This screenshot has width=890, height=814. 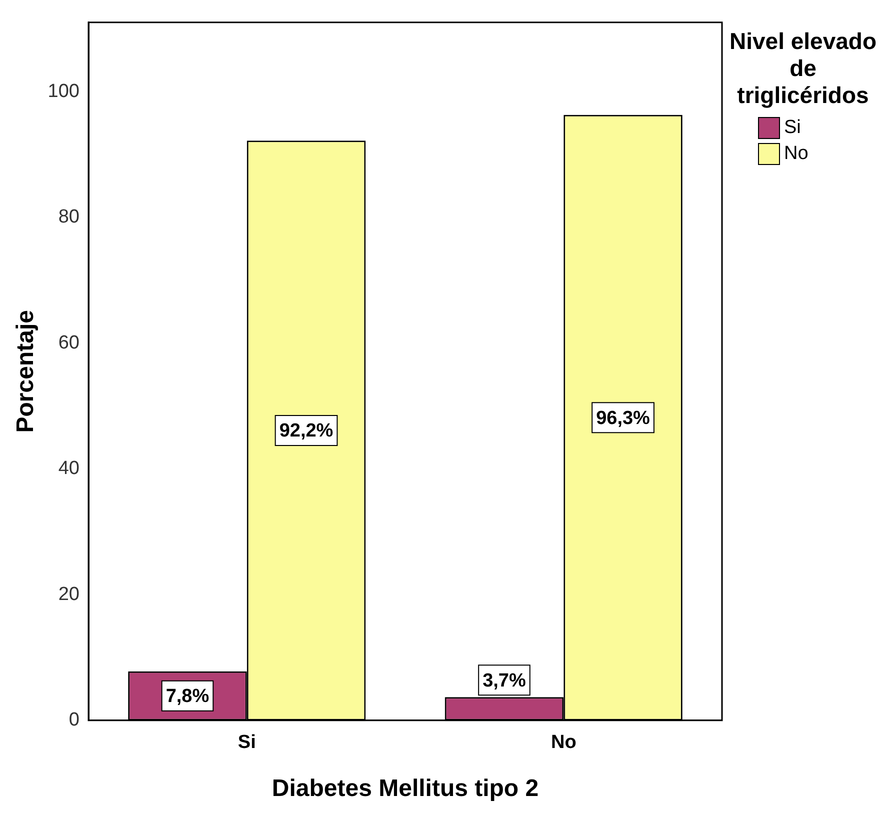 I want to click on x-axis-title: Diabetes Mellitus tipo 2, so click(x=405, y=788).